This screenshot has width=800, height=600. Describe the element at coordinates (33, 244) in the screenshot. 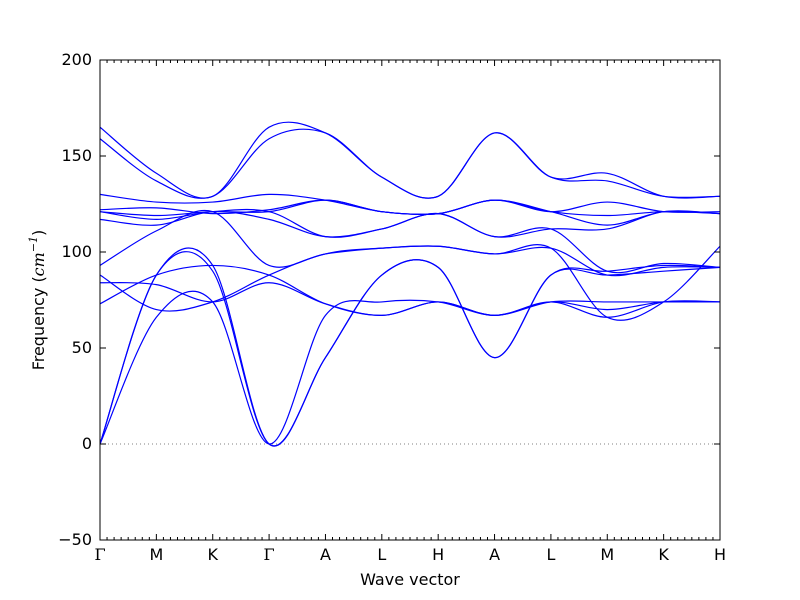

I see `y-axis-title-unit-exponent: −1` at that location.